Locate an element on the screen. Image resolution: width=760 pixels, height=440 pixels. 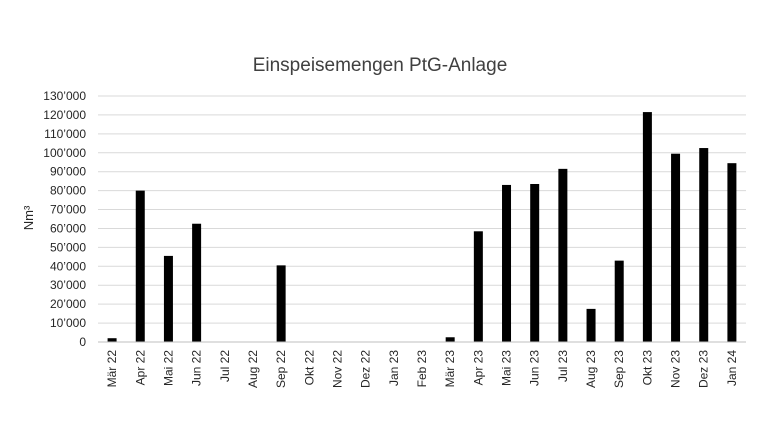
x-tick-label: Mai 22 is located at coordinates (168, 368).